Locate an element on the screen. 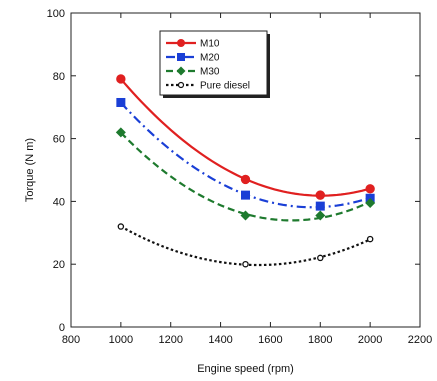 Image resolution: width=437 pixels, height=381 pixels. x-tick-label: 2200 is located at coordinates (420, 340).